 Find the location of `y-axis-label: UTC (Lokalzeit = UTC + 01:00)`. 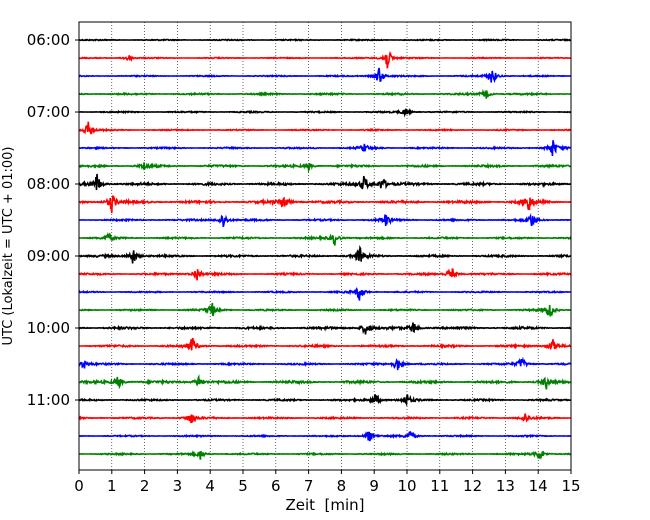

y-axis-label: UTC (Lokalzeit = UTC + 01:00) is located at coordinates (8, 246).